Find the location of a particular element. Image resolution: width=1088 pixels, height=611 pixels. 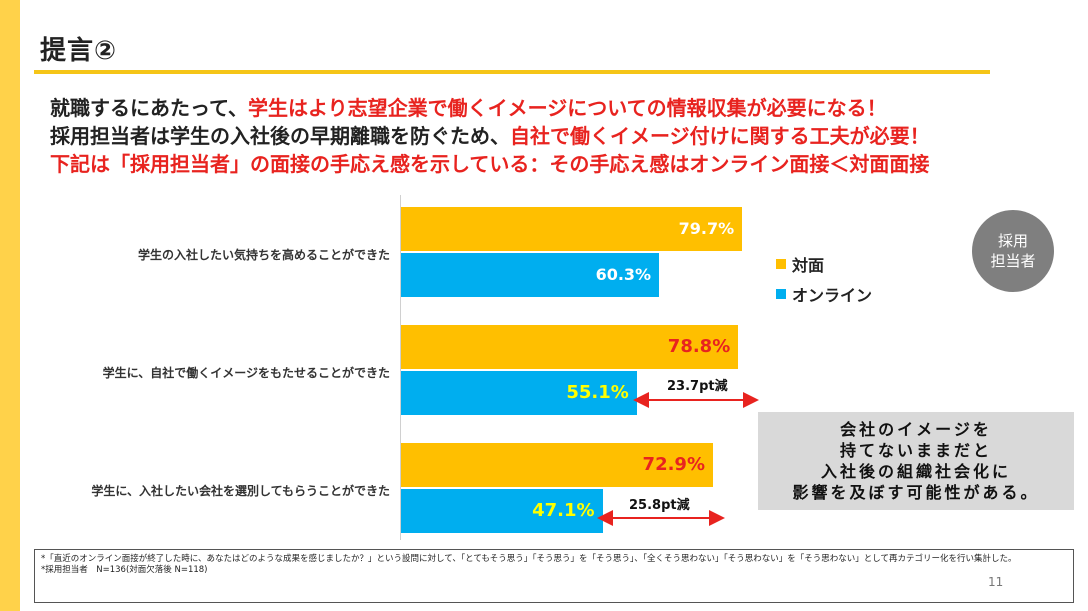

headline-line-2-red: 自社で働くイメージ付けに関する工夫が必要！ is located at coordinates (720, 136).